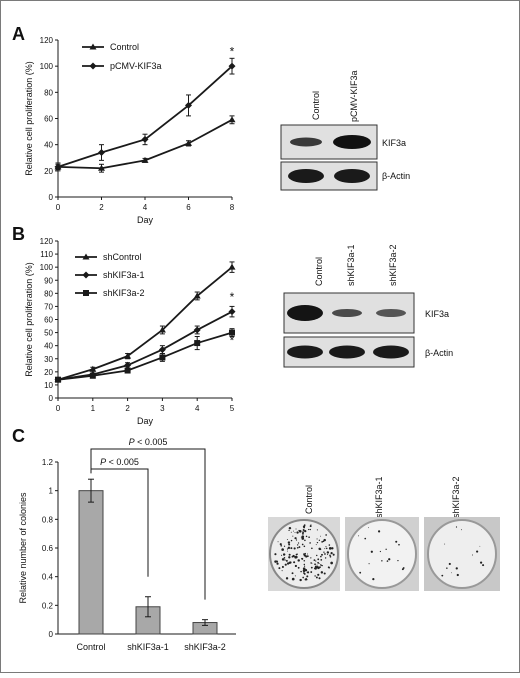 This screenshot has width=520, height=678. I want to click on chart-a-y-tick-label-3: 60, so click(48, 119).